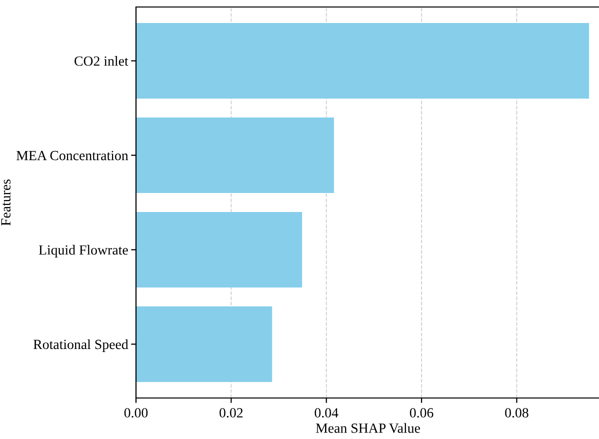  I want to click on y-tick-label: CO2 inlet, so click(101, 61).